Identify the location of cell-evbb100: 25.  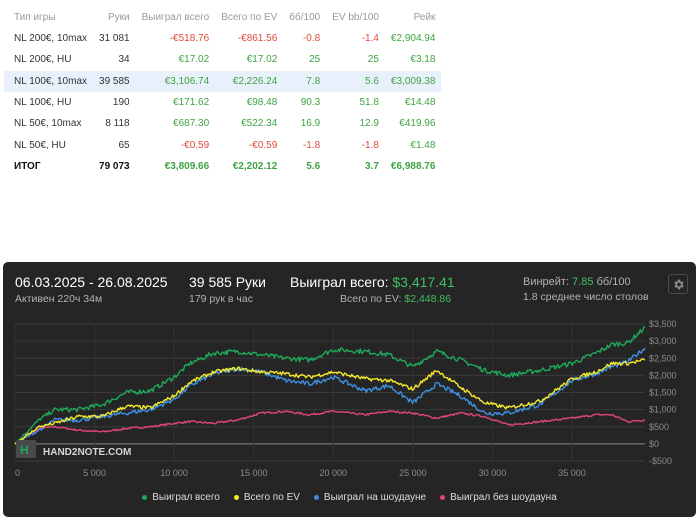
(373, 60).